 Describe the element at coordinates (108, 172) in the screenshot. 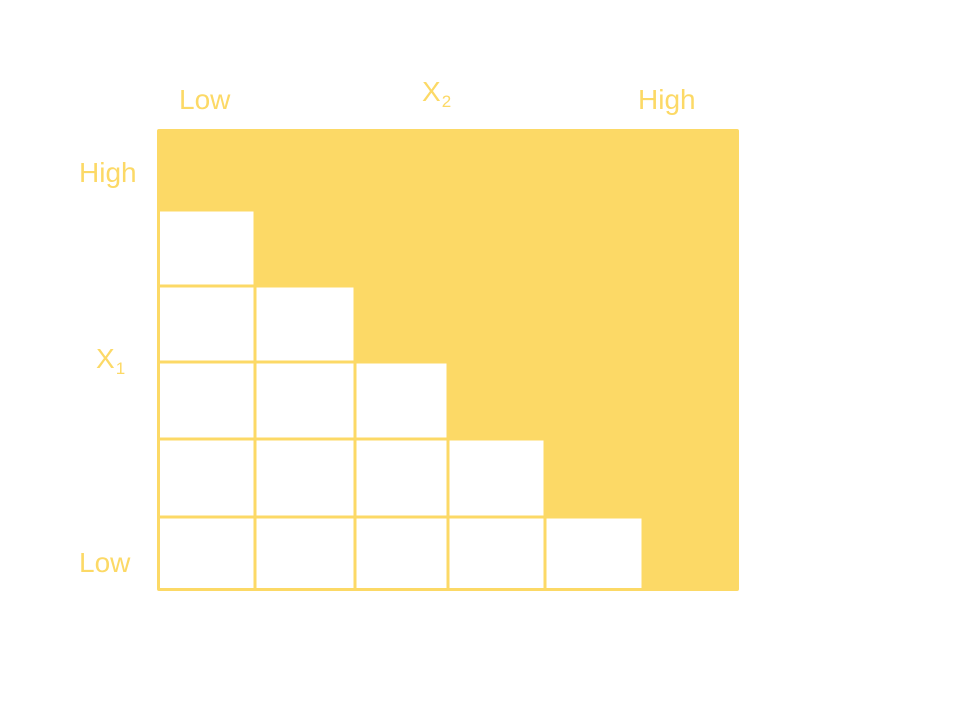

I see `x1-high-label: High` at that location.